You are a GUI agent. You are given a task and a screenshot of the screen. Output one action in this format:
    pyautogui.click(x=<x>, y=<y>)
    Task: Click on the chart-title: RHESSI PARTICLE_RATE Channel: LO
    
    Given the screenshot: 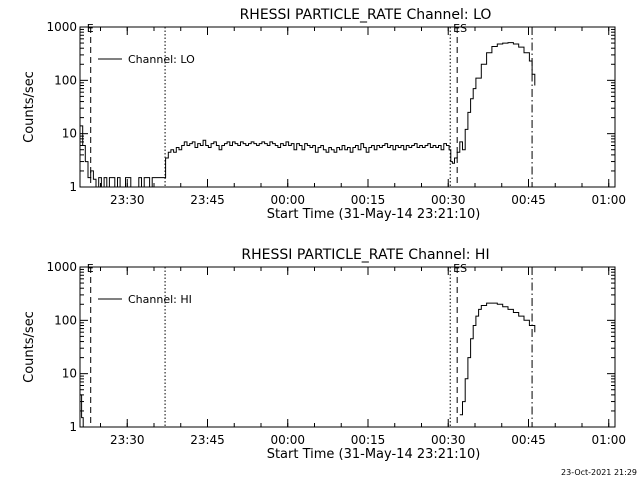 What is the action you would take?
    pyautogui.click(x=366, y=15)
    